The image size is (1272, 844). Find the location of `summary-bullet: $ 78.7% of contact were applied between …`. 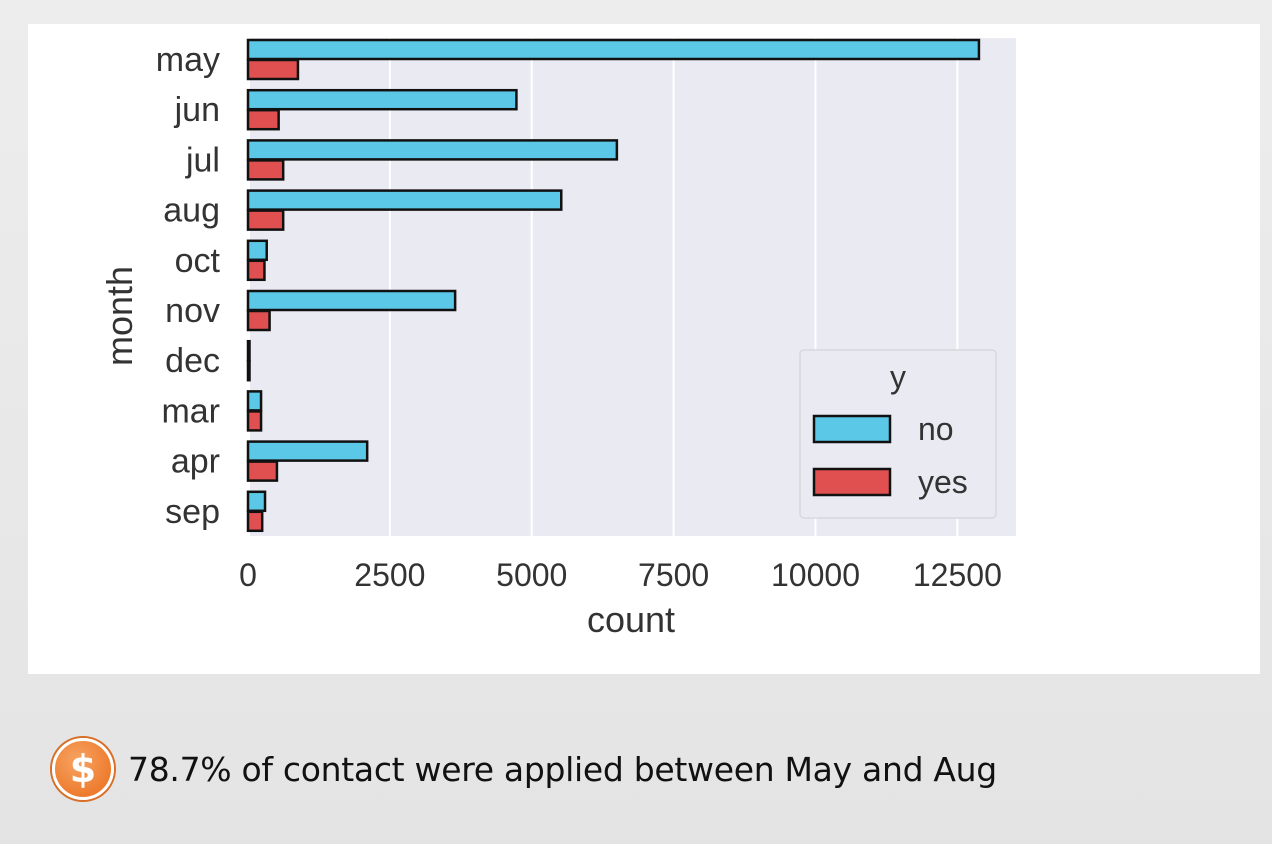

summary-bullet: $ 78.7% of contact were applied between … is located at coordinates (524, 769).